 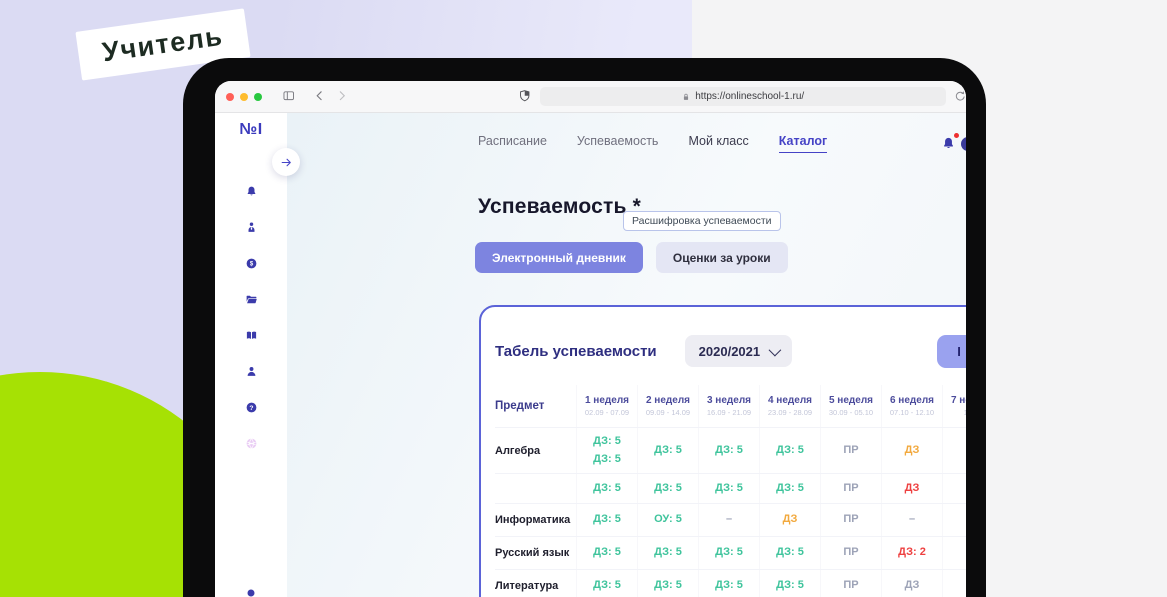 What do you see at coordinates (251, 443) in the screenshot?
I see `language-icon` at bounding box center [251, 443].